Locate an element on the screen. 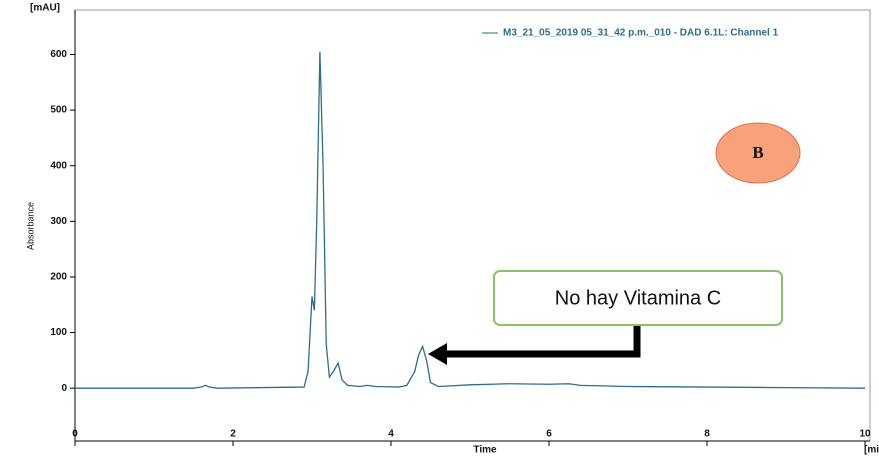 Image resolution: width=879 pixels, height=456 pixels. y-tick-label: 500 is located at coordinates (58, 110).